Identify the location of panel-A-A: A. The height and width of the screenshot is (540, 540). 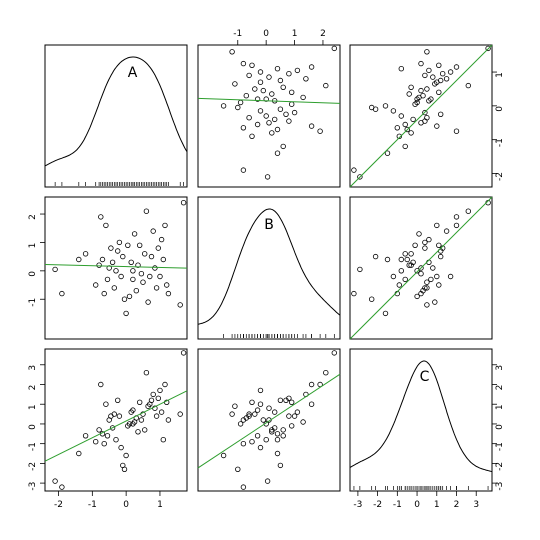
(116, 116).